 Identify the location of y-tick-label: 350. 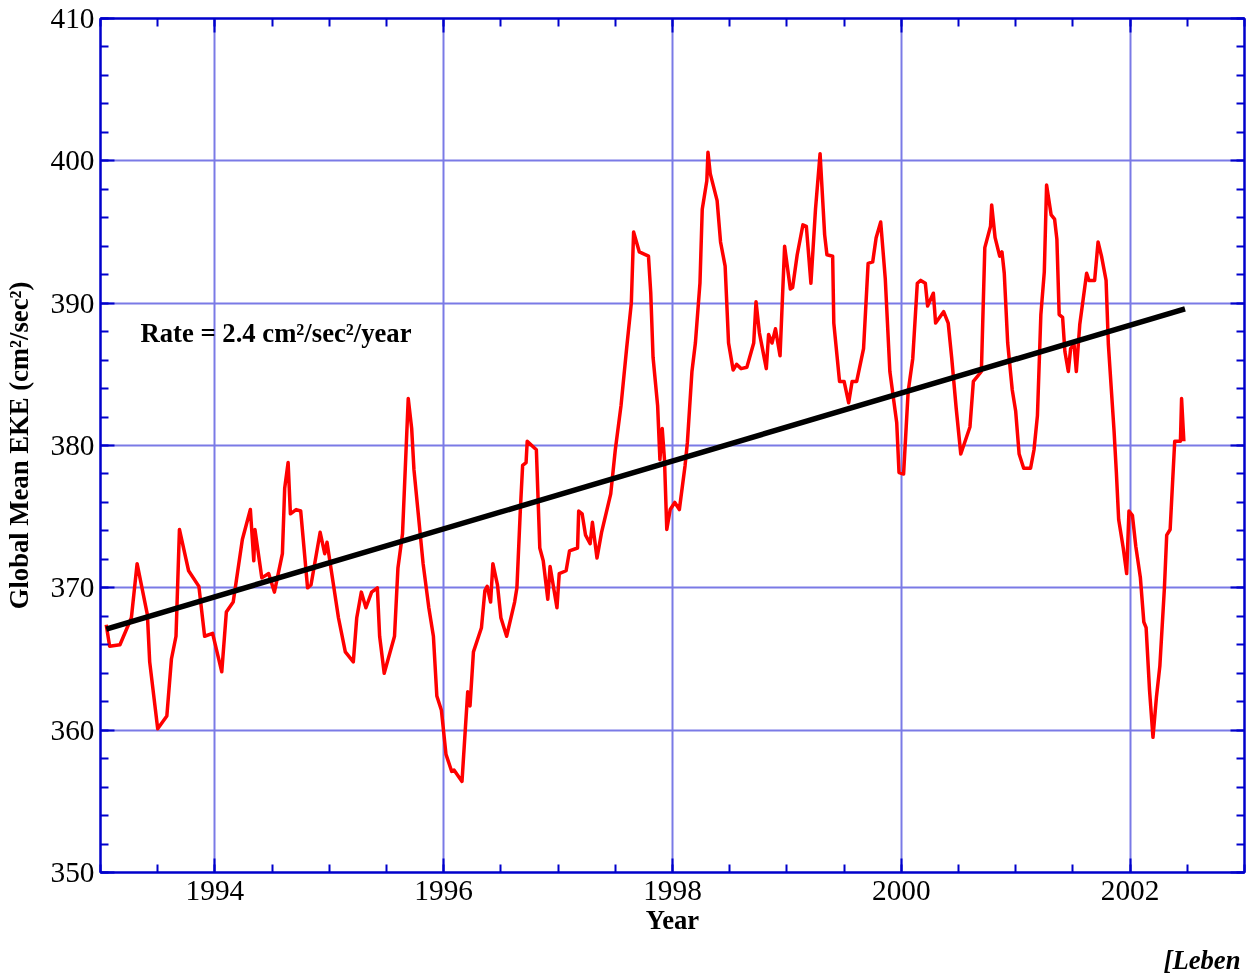
(72, 872).